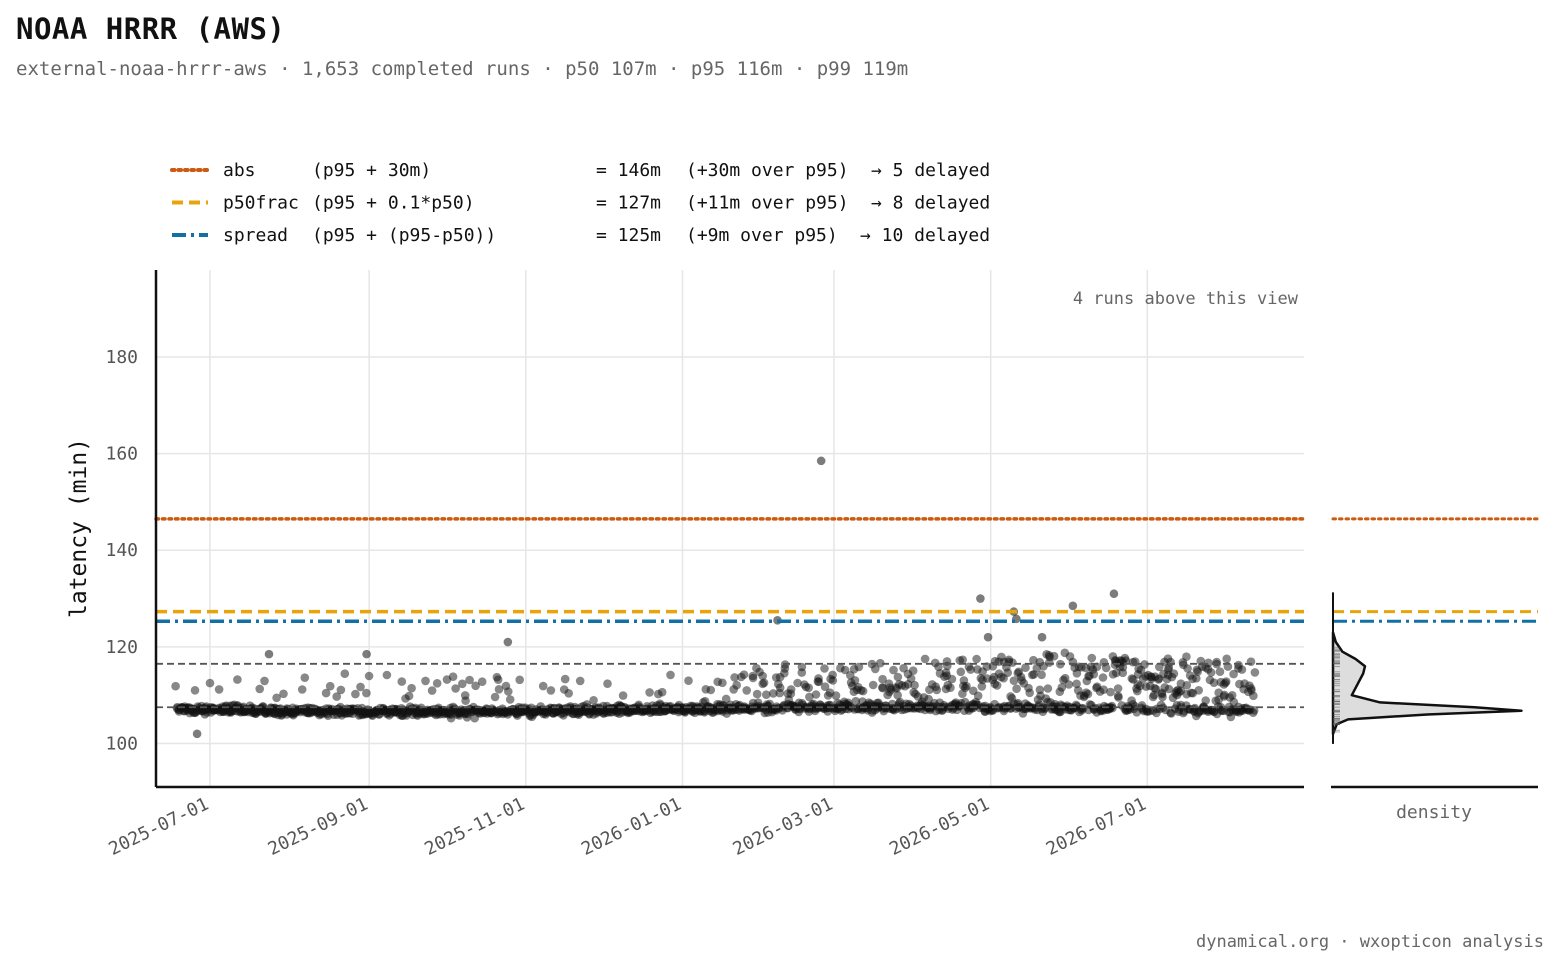  Describe the element at coordinates (628, 170) in the screenshot. I see `legend-value: = 146m` at that location.